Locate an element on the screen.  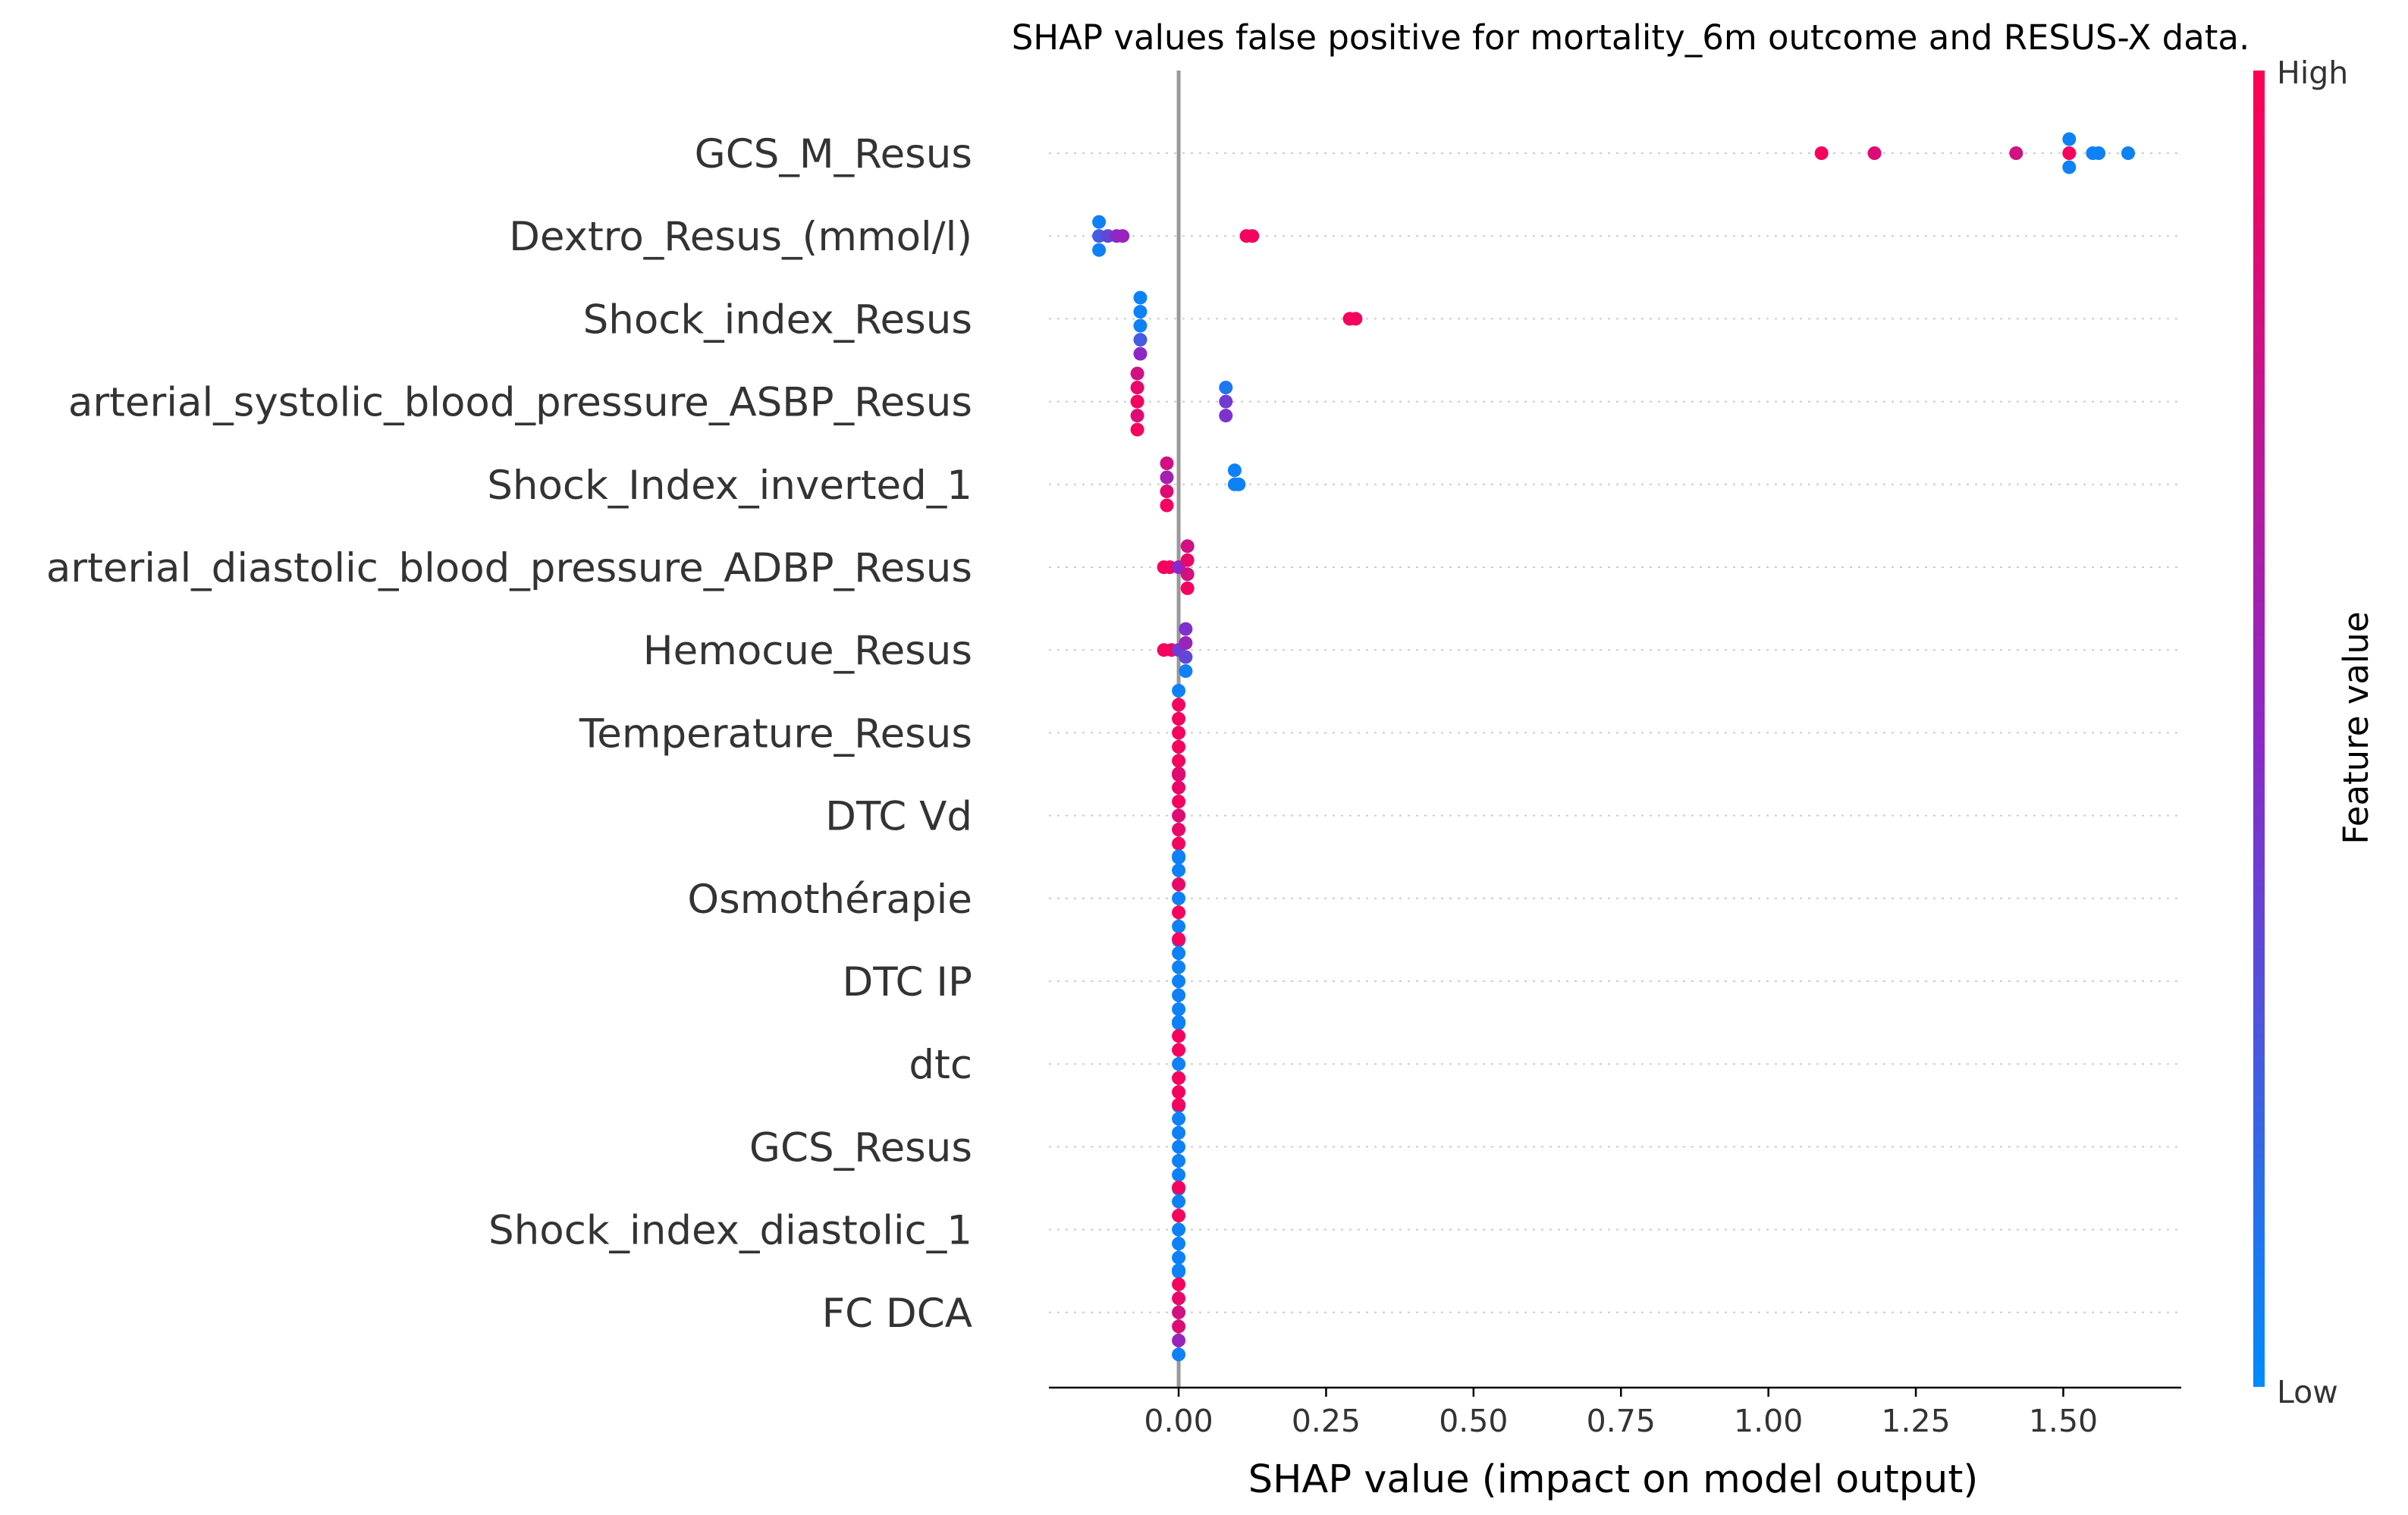
feature-label: Shock_index_diastolic_1 is located at coordinates (730, 1231).